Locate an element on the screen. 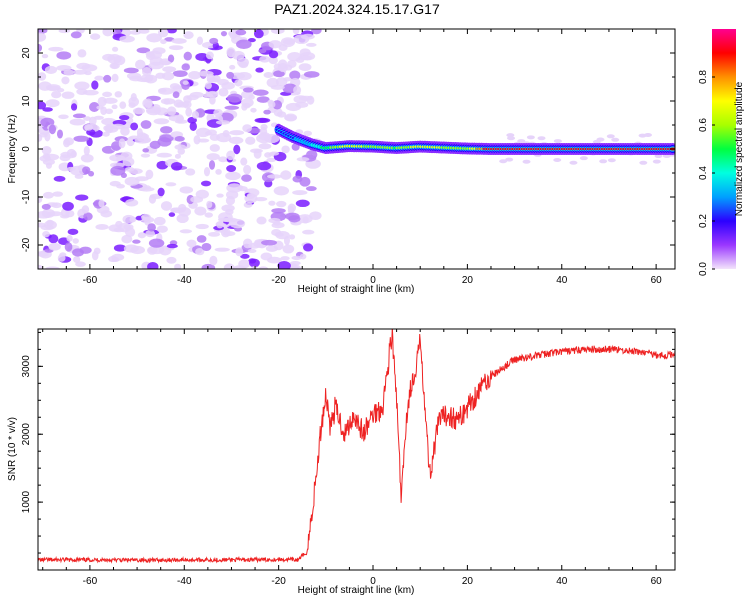  spectrogram-y-tick-label: -20 is located at coordinates (26, 244).